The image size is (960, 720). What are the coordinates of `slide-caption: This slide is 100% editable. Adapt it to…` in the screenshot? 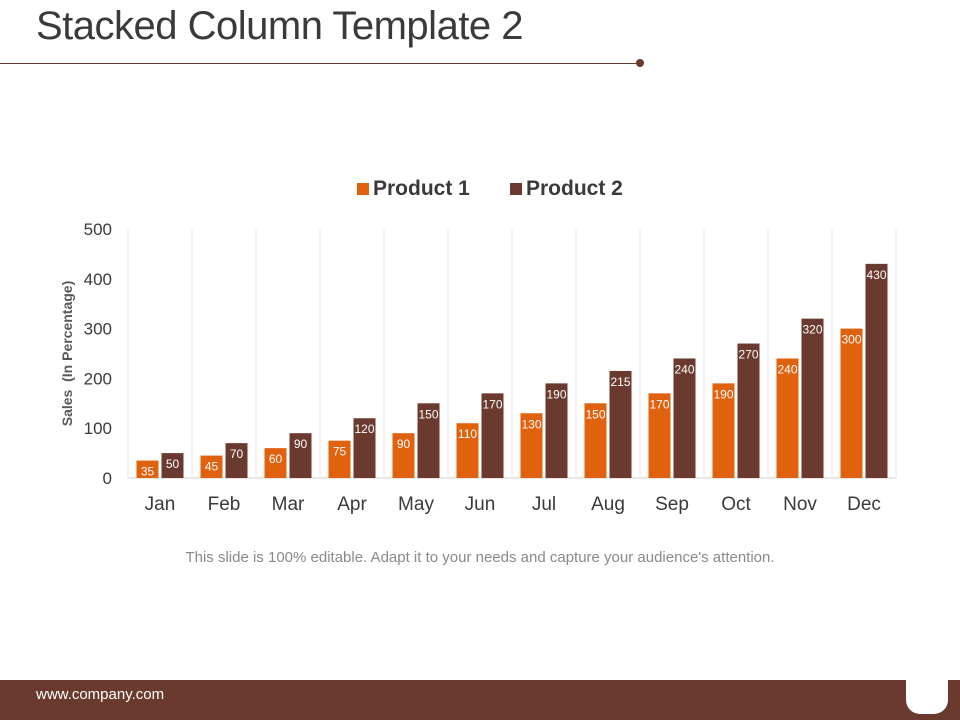 It's located at (480, 557).